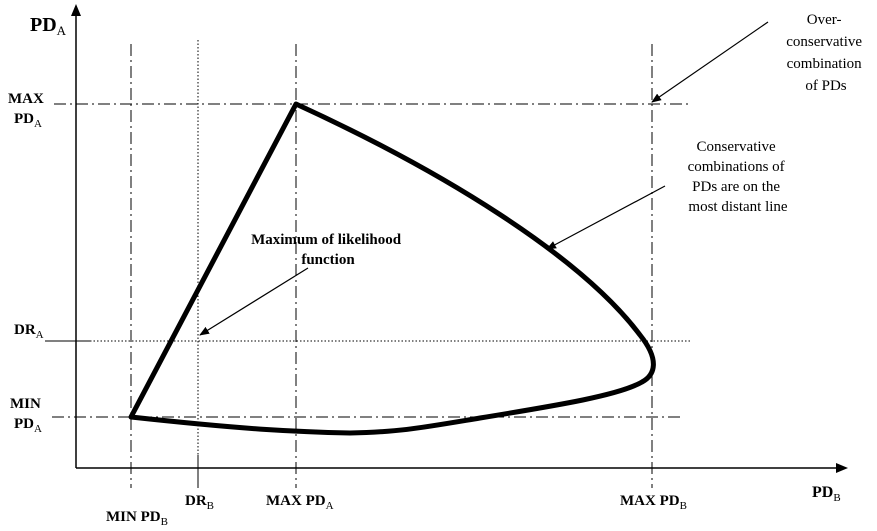  What do you see at coordinates (199, 502) in the screenshot?
I see `x-label-drb: DRB` at bounding box center [199, 502].